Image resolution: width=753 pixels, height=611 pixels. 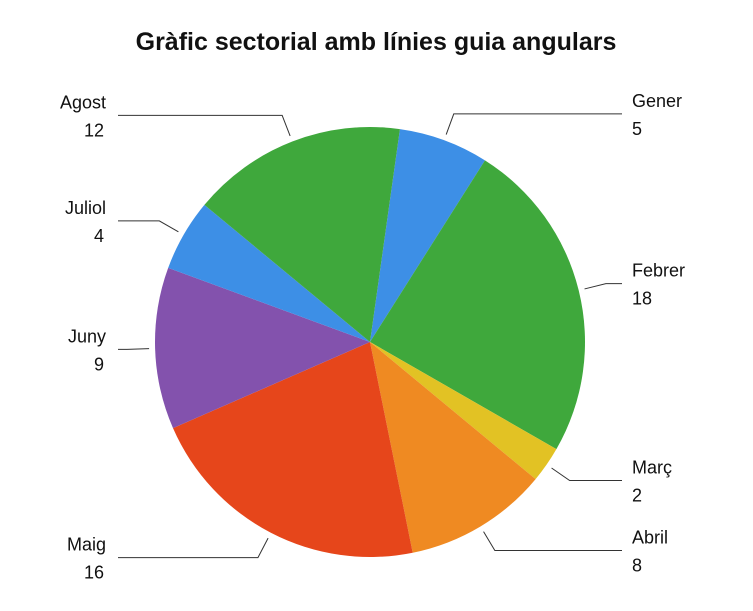 I want to click on value-label: 2, so click(x=637, y=496).